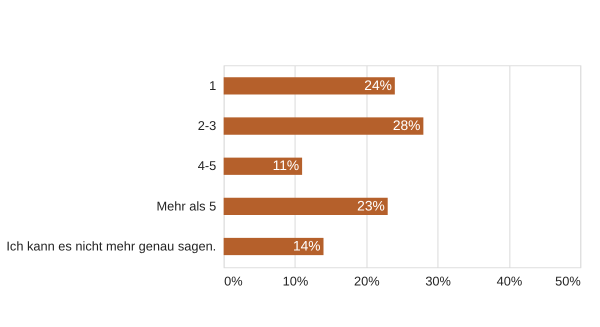 The height and width of the screenshot is (327, 600). I want to click on x-tick-label: 0%, so click(233, 280).